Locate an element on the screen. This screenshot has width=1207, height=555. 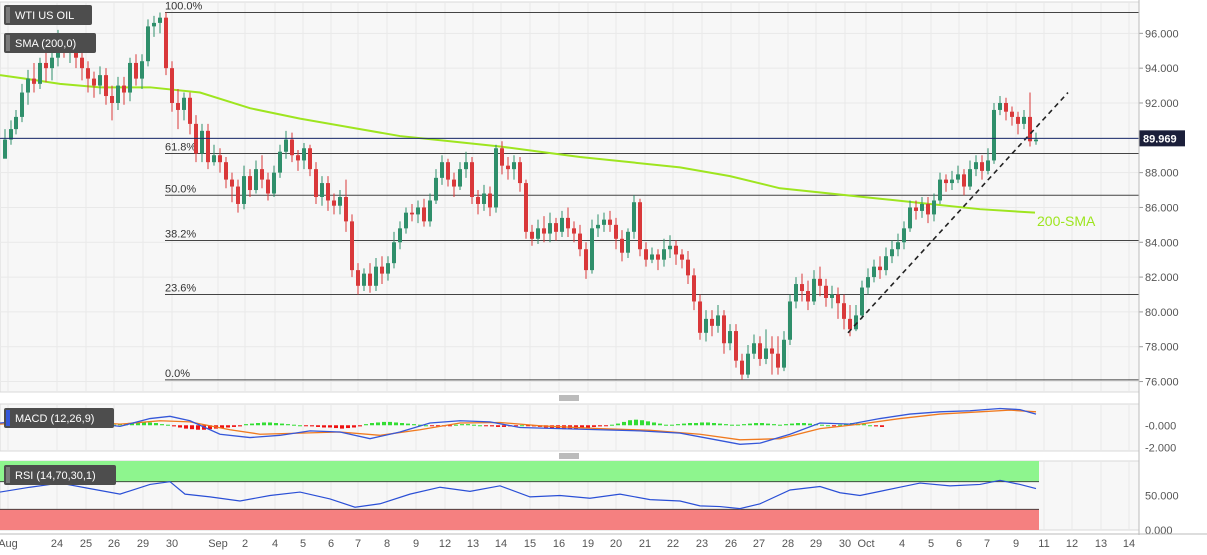
x-tick-label: 15 is located at coordinates (530, 544).